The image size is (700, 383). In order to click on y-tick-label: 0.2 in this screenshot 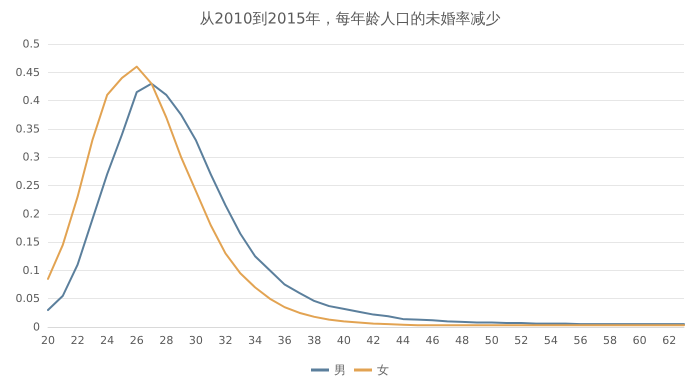, I will do `click(31, 213)`.